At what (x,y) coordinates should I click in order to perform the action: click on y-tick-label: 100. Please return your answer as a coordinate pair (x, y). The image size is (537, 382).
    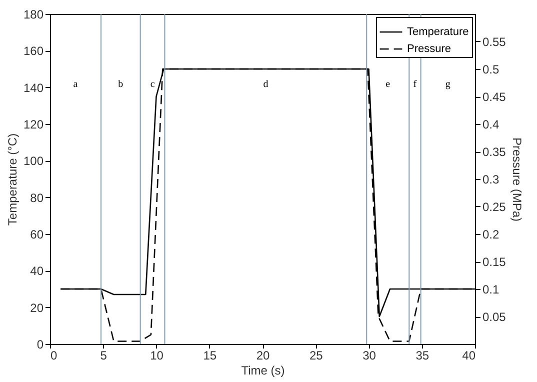
    Looking at the image, I should click on (33, 161).